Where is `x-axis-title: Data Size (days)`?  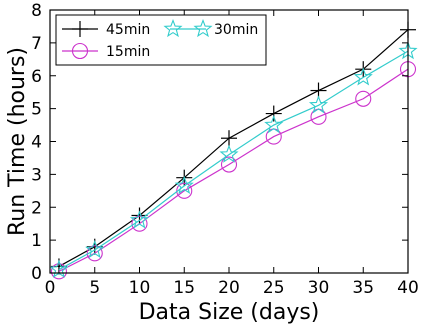
x-axis-title: Data Size (days) is located at coordinates (229, 312).